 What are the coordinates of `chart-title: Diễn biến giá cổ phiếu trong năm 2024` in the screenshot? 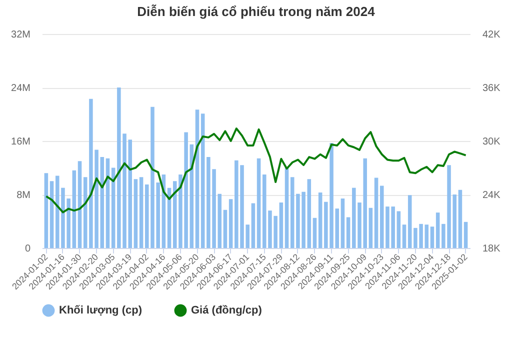 It's located at (256, 11).